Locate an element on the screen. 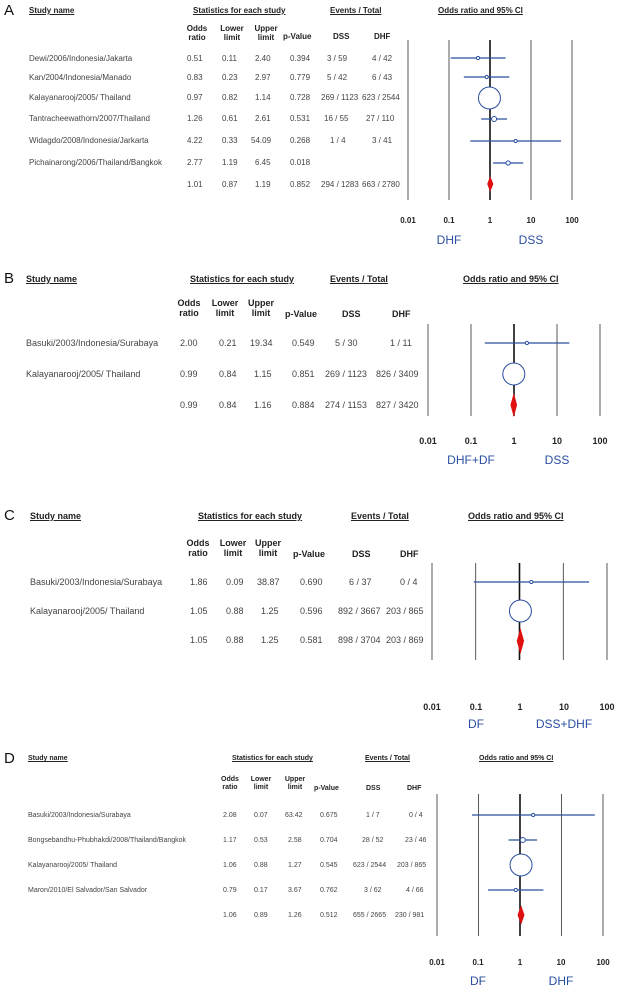 Image resolution: width=618 pixels, height=992 pixels. pooled-upper-limit-value: 1.26 is located at coordinates (295, 915).